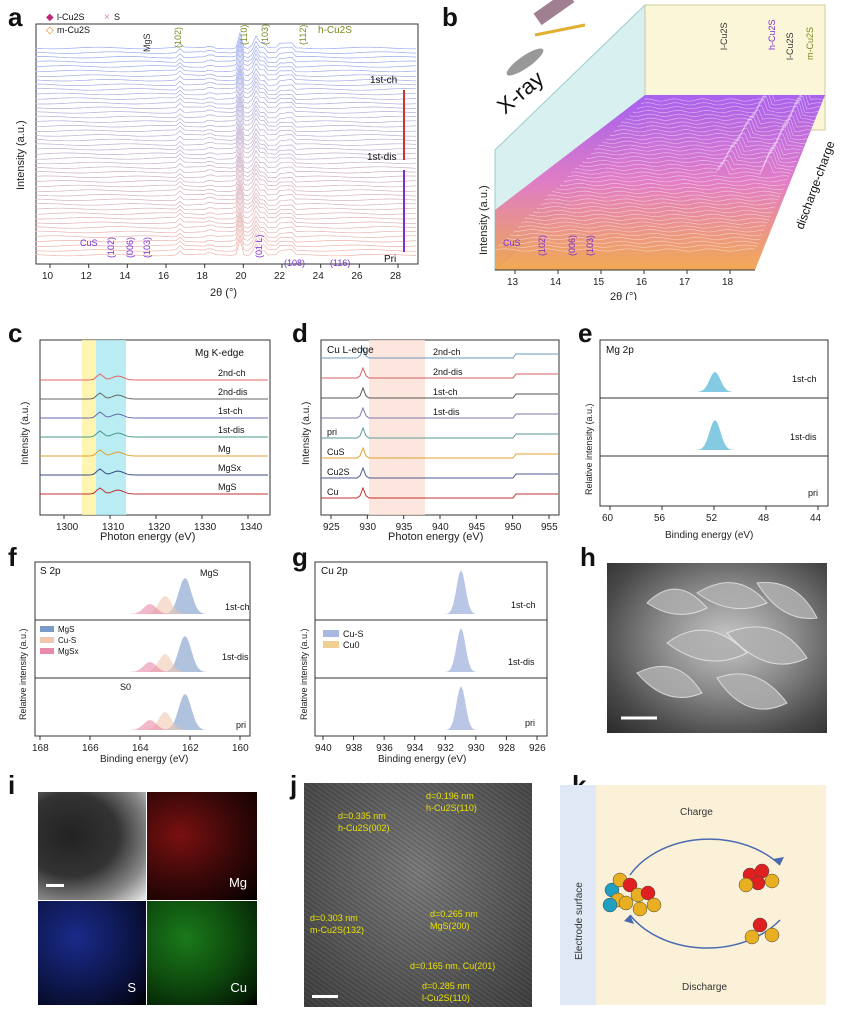  Describe the element at coordinates (117, 17) in the screenshot. I see `legend-s: S` at that location.